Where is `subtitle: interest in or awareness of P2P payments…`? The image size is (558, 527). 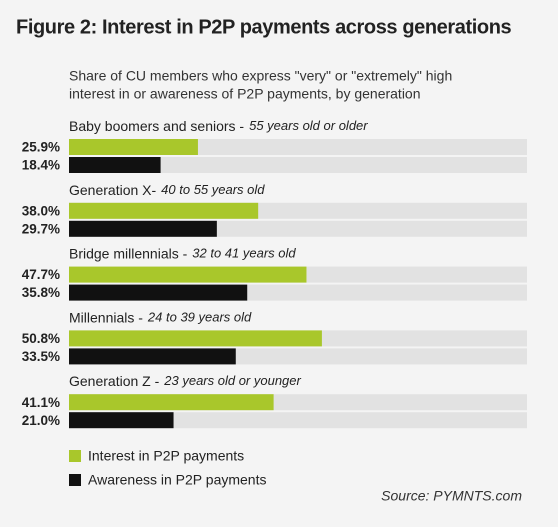 subtitle: interest in or awareness of P2P payments… is located at coordinates (245, 94).